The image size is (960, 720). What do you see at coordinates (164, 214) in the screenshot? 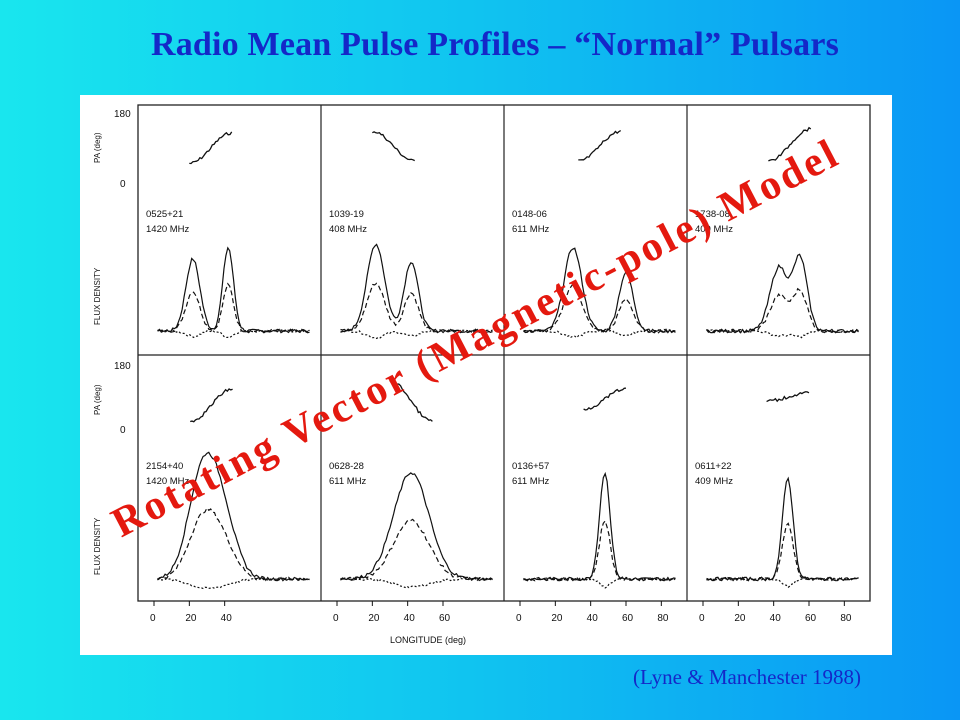
I see `pulsar-name: 0525+21` at bounding box center [164, 214].